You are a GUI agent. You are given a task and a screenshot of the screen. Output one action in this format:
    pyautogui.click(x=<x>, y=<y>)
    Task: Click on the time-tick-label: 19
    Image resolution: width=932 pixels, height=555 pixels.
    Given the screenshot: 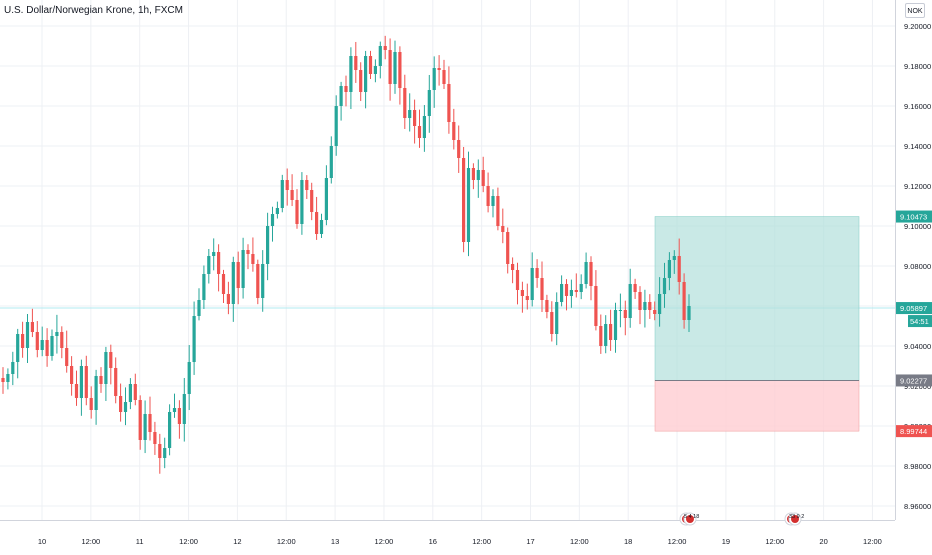 What is the action you would take?
    pyautogui.click(x=726, y=541)
    